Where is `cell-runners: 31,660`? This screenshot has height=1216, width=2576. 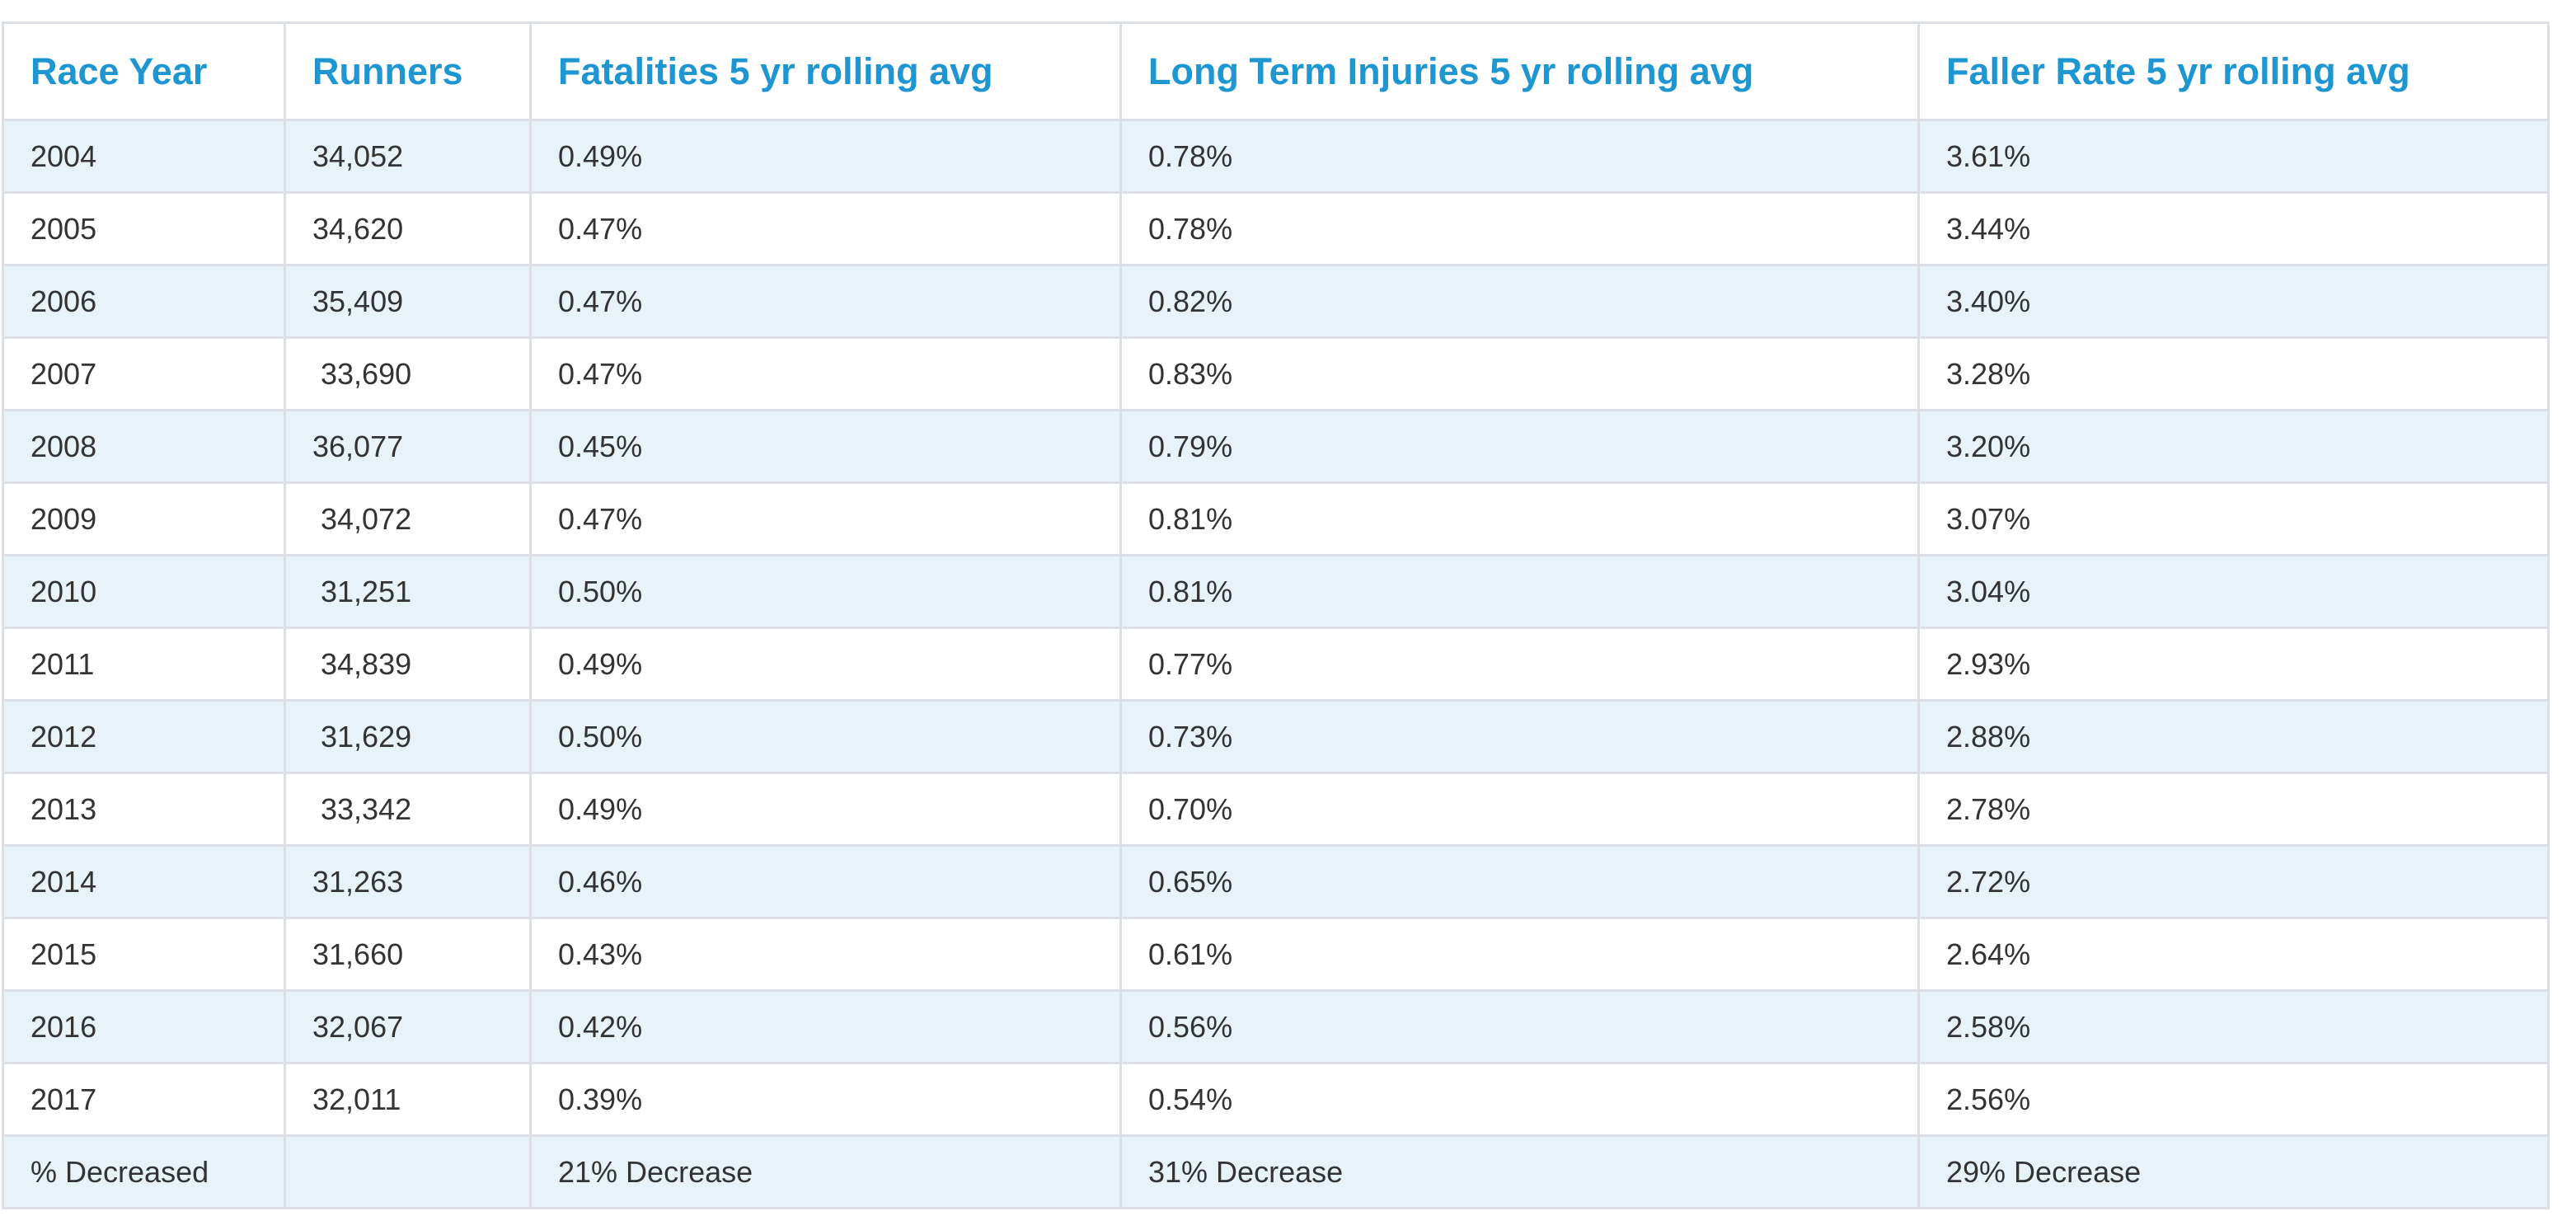 cell-runners: 31,660 is located at coordinates (408, 954).